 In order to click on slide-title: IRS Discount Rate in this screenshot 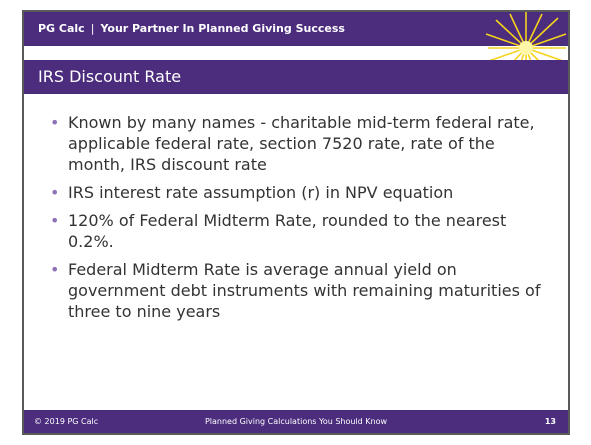, I will do `click(110, 76)`.